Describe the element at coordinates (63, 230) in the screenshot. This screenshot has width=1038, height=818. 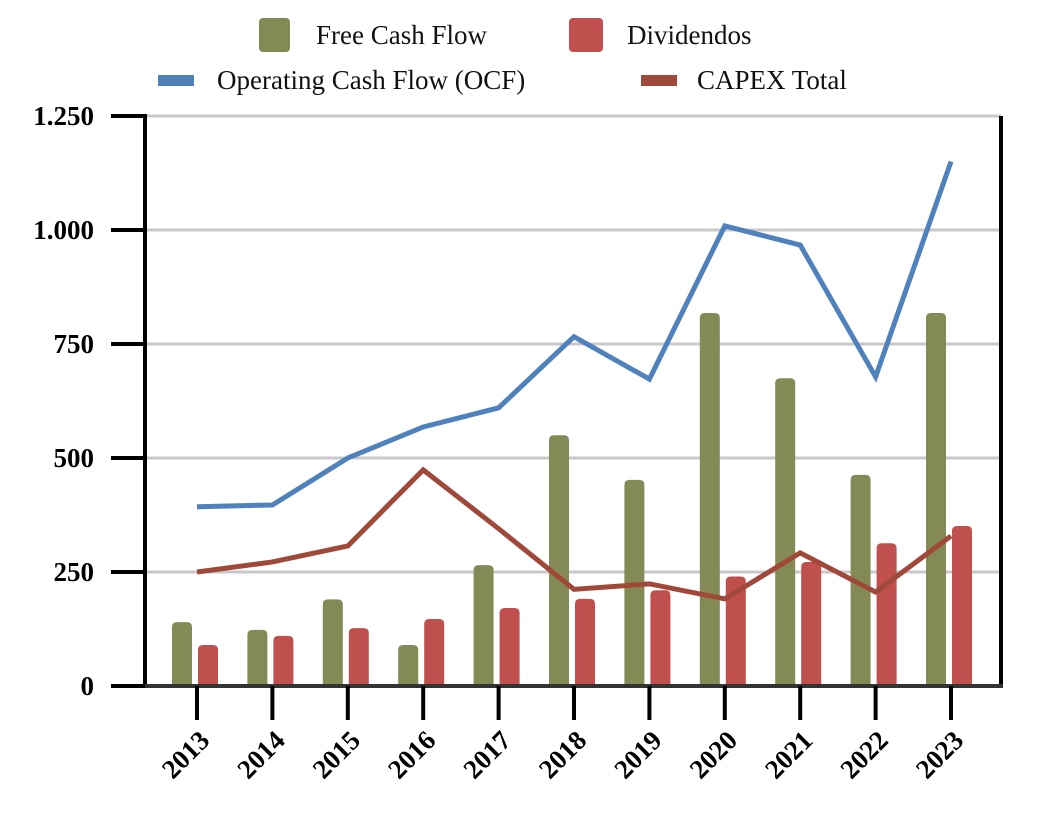
I see `y-tick-label: 1.000` at that location.